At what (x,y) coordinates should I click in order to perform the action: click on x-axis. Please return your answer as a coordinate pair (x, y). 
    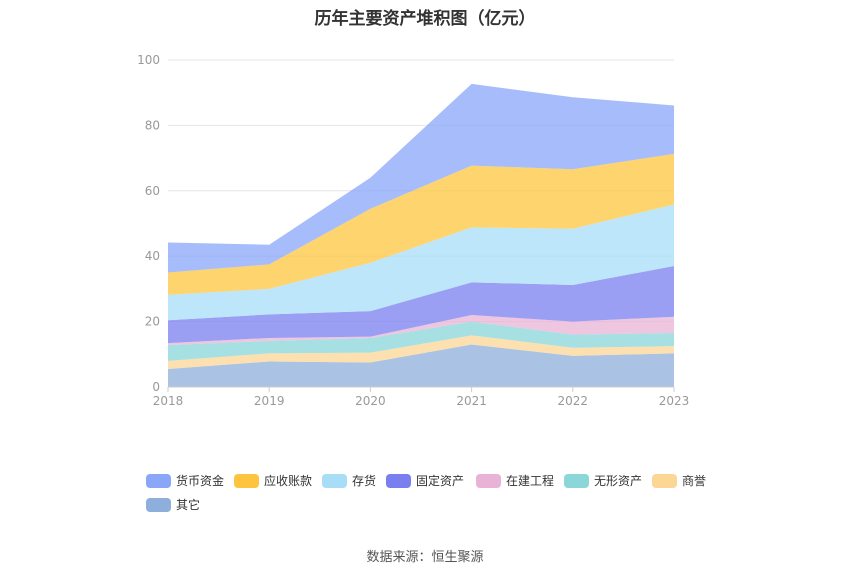
    Looking at the image, I should click on (421, 389).